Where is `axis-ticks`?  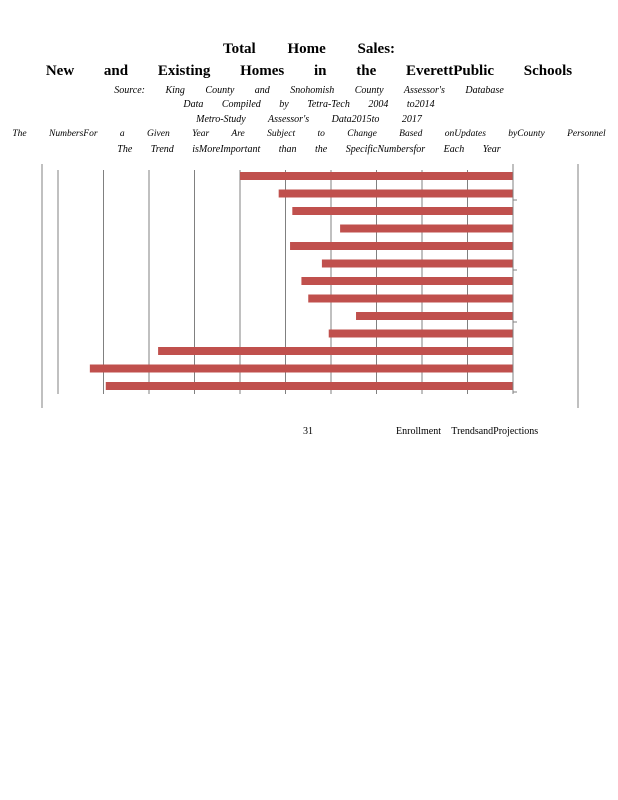 axis-ticks is located at coordinates (515, 296).